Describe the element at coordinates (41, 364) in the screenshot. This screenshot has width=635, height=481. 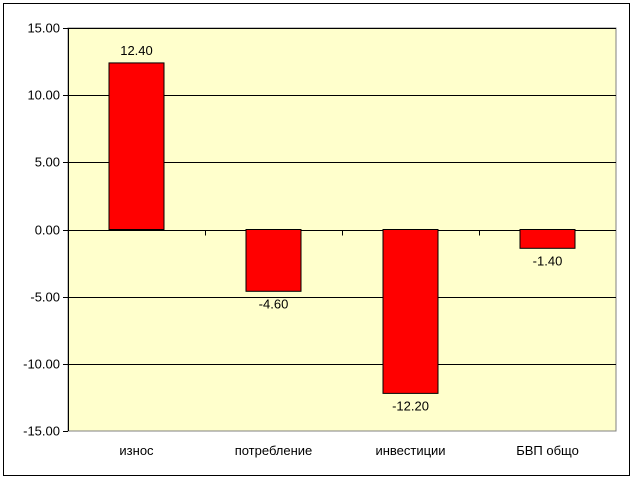
I see `y-tick-label: -10.00` at that location.